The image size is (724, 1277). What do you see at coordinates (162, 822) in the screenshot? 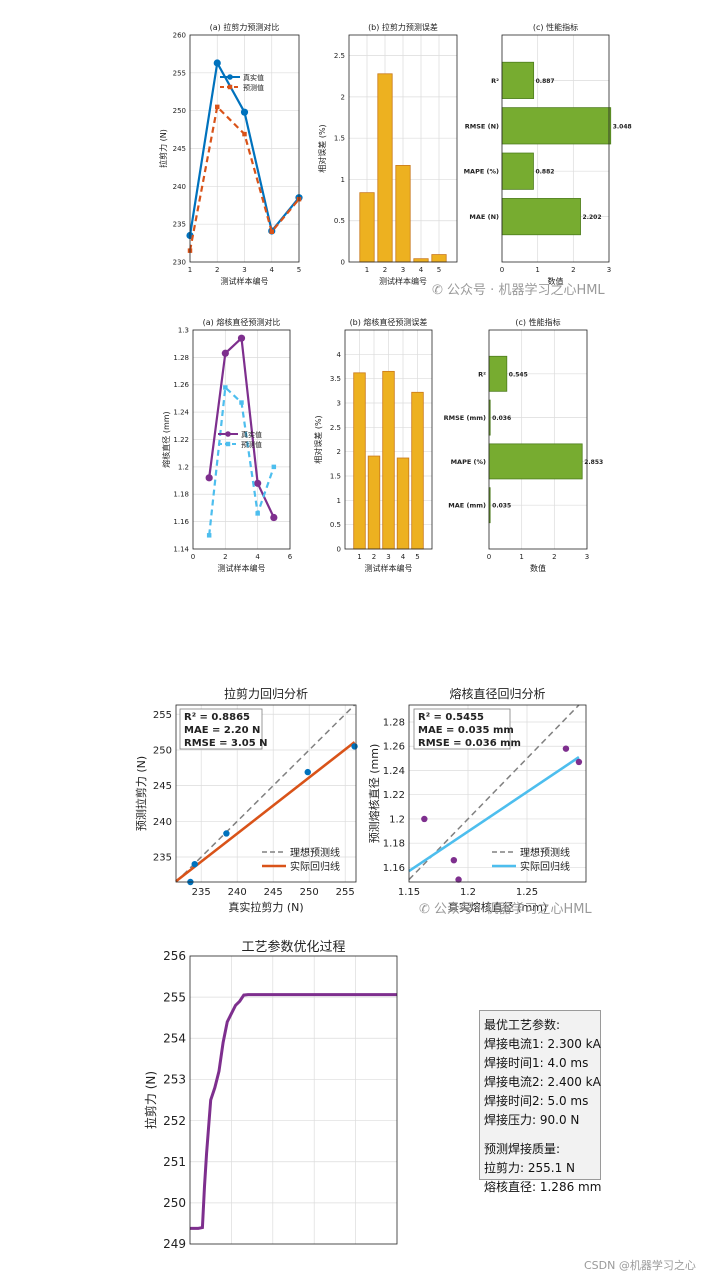
I see `shear_regression-ytick-label: 240` at bounding box center [162, 822].